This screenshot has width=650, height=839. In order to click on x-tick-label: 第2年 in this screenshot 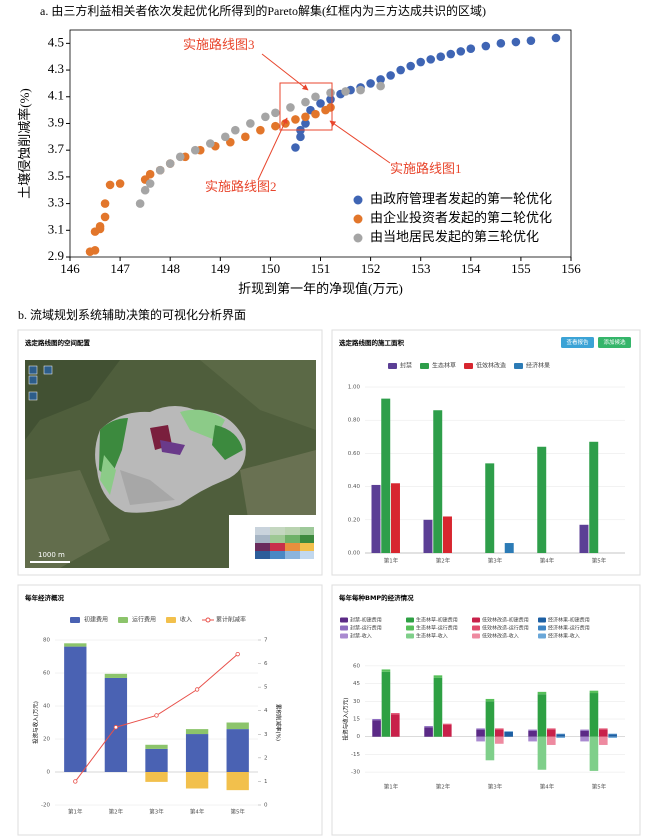, I will do `click(443, 561)`.